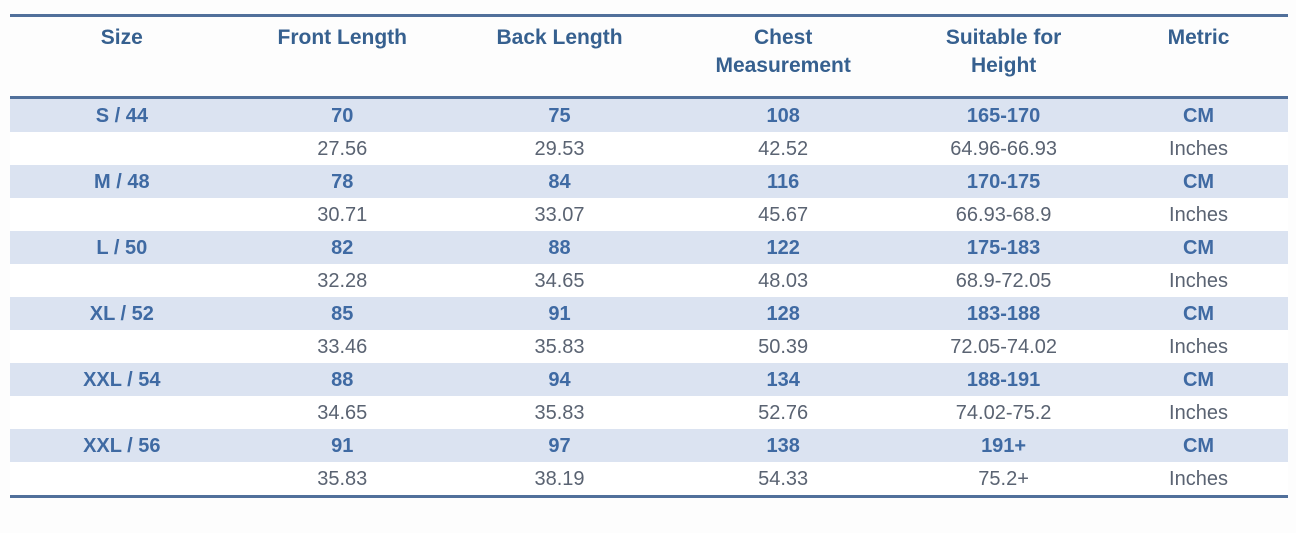  Describe the element at coordinates (559, 148) in the screenshot. I see `cell-back-length: 29.53` at that location.